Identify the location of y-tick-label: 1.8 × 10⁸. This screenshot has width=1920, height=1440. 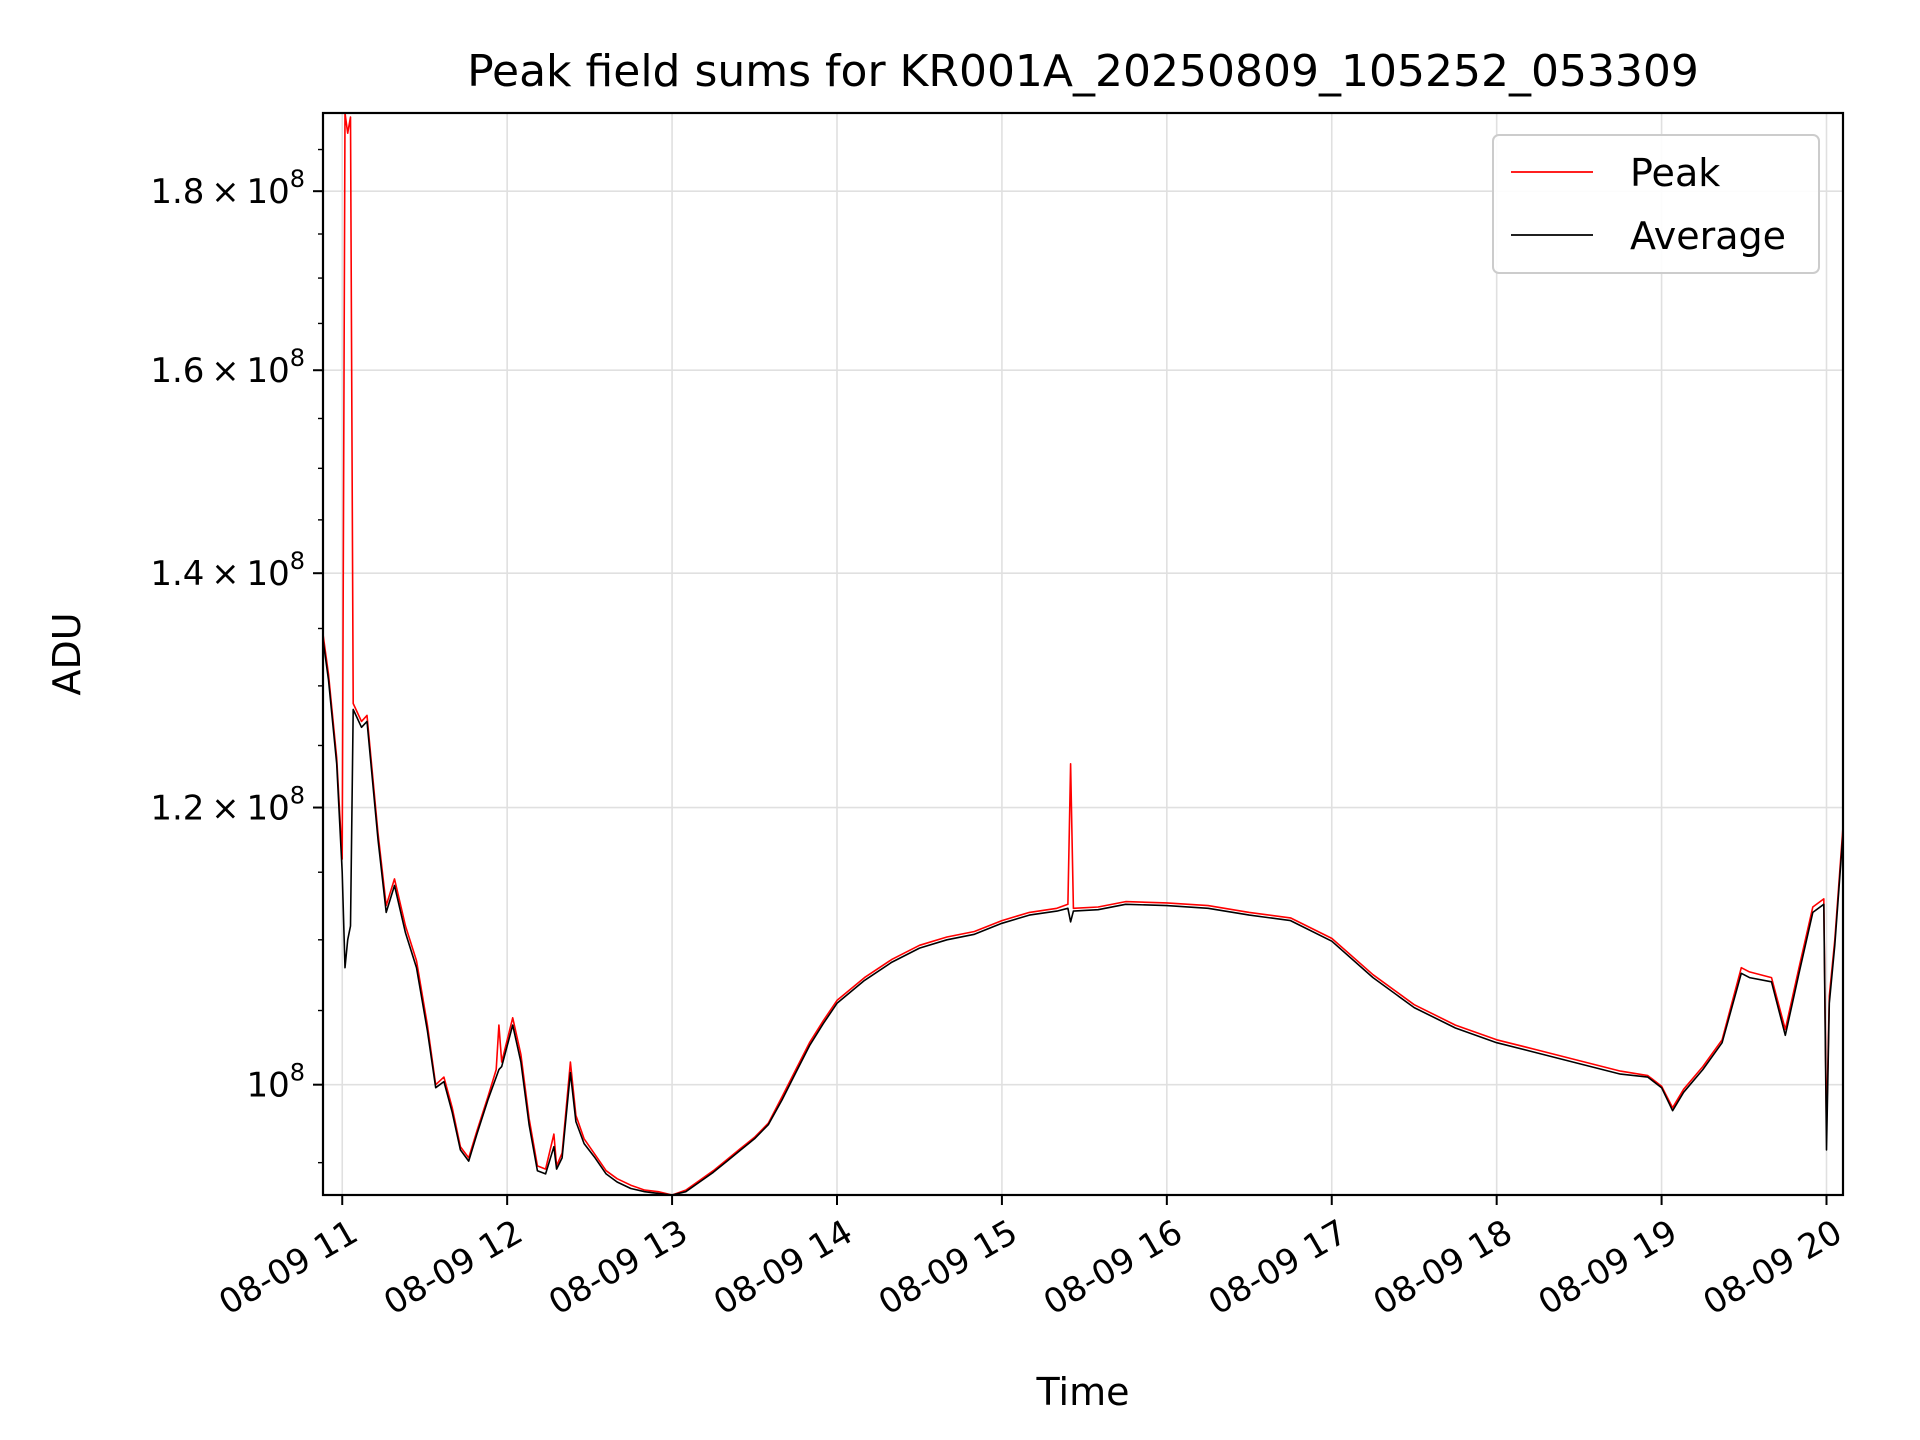
(227, 188).